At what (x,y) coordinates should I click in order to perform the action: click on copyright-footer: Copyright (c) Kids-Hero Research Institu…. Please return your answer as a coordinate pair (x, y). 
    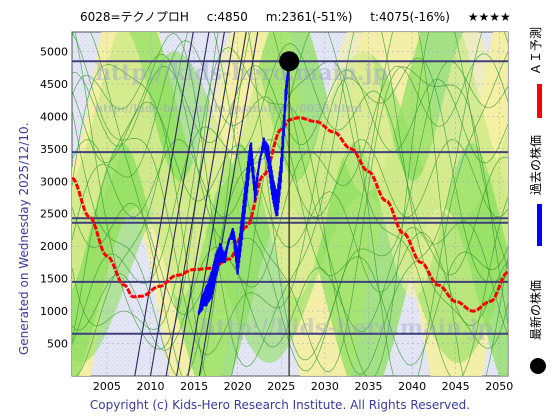
    Looking at the image, I should click on (280, 405).